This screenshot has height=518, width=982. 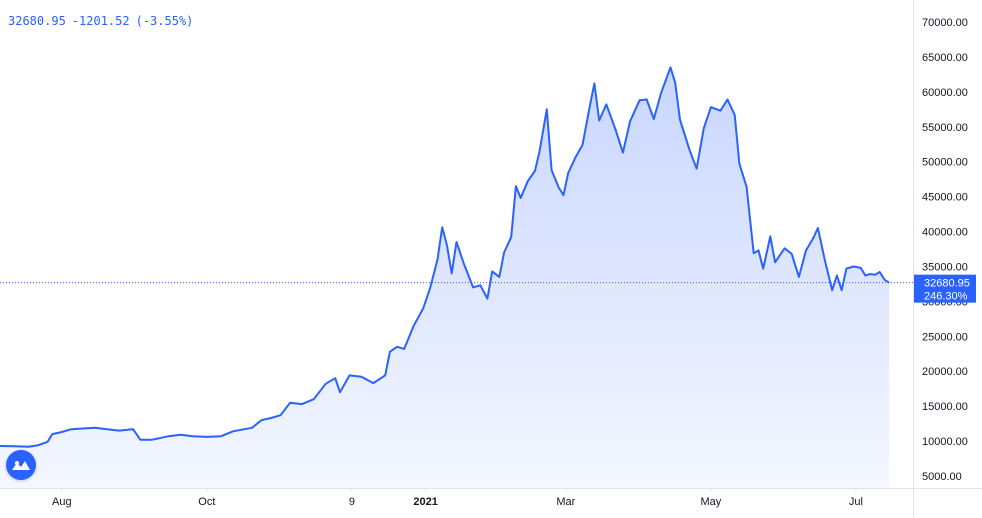 I want to click on current-price-percent: 246.30%, so click(x=946, y=297).